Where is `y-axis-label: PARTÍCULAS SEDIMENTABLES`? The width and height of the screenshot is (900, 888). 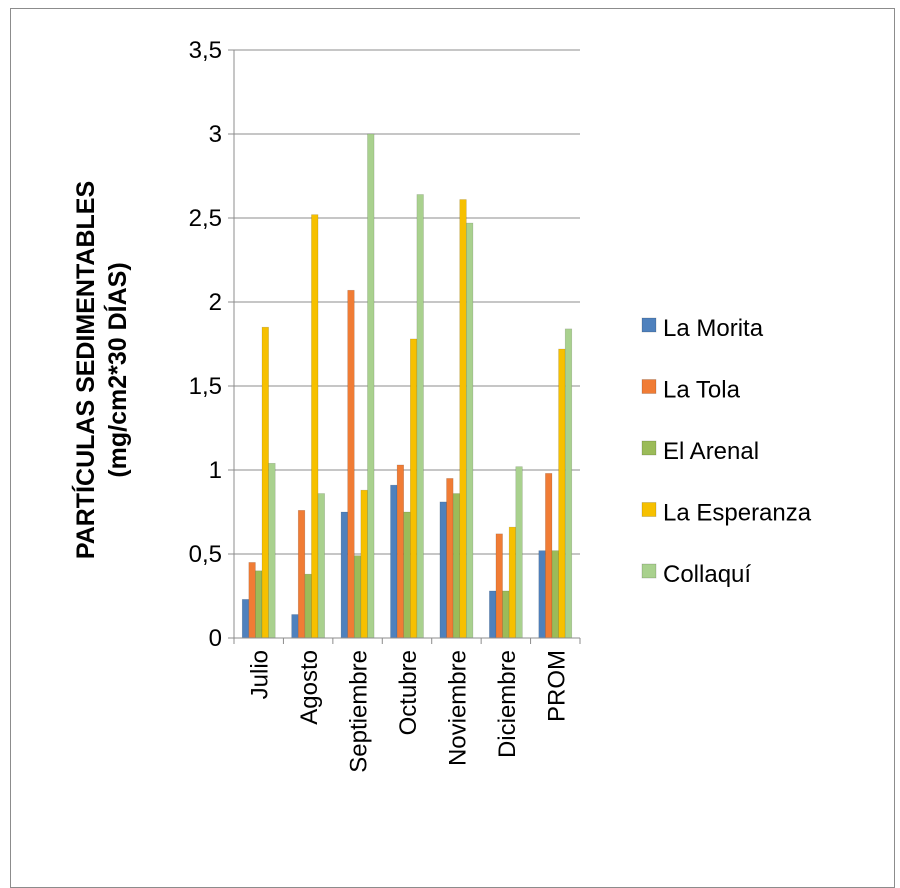 y-axis-label: PARTÍCULAS SEDIMENTABLES is located at coordinates (85, 370).